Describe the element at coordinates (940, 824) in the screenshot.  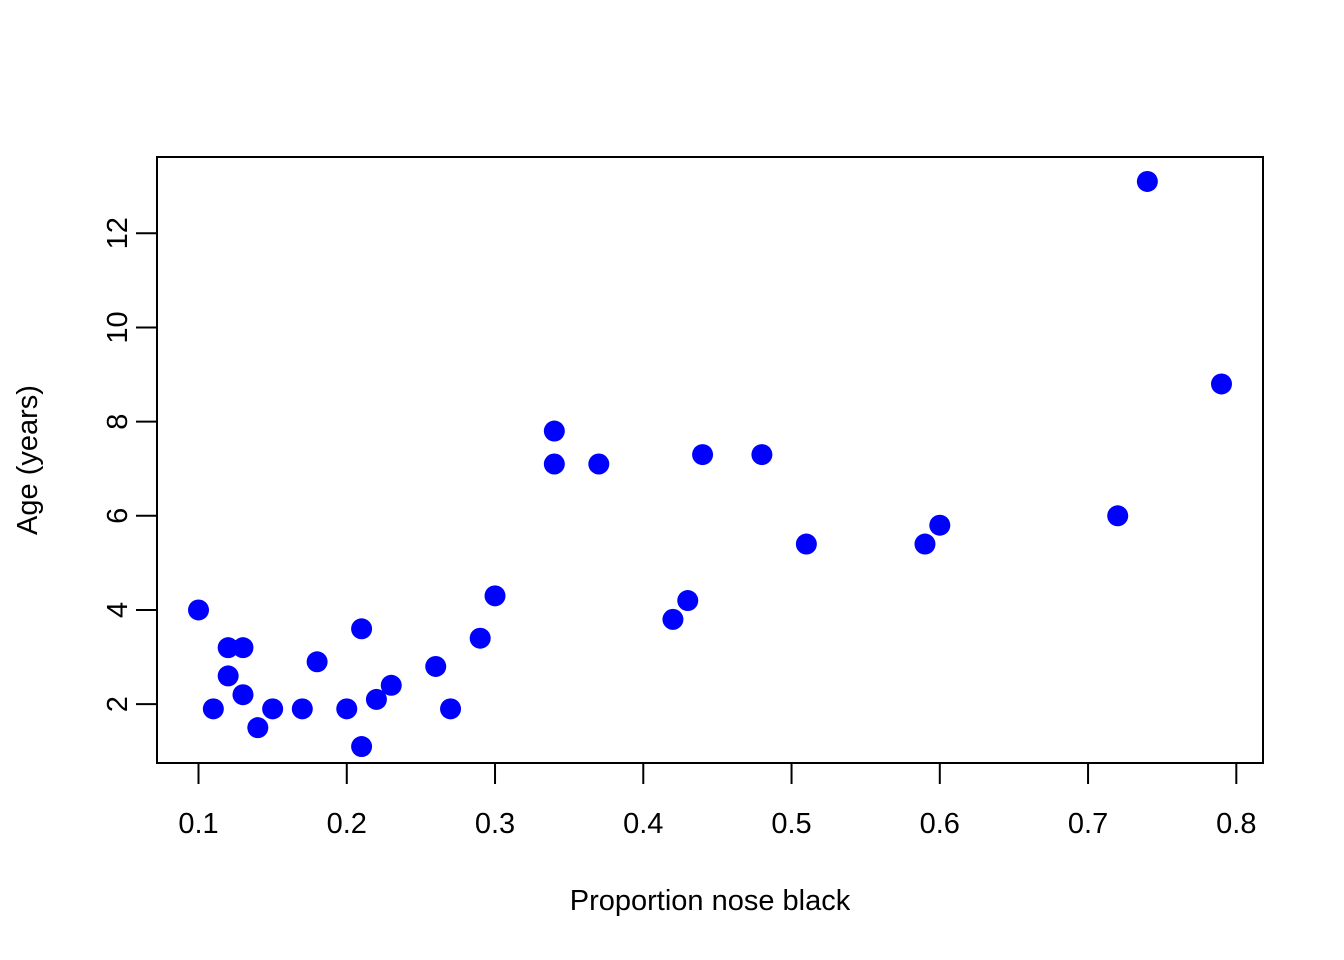
I see `x-tick-label: 0.6` at that location.